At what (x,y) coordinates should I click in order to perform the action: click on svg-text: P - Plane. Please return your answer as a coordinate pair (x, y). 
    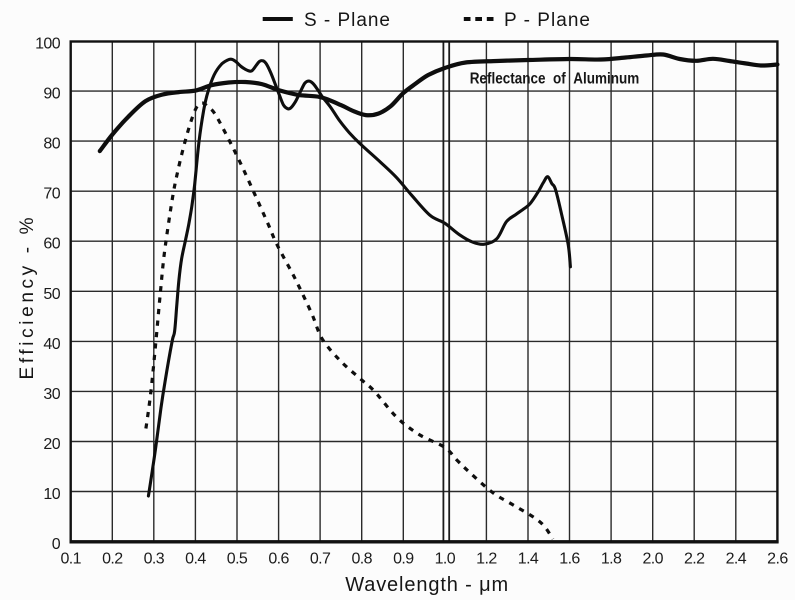
    Looking at the image, I should click on (547, 20).